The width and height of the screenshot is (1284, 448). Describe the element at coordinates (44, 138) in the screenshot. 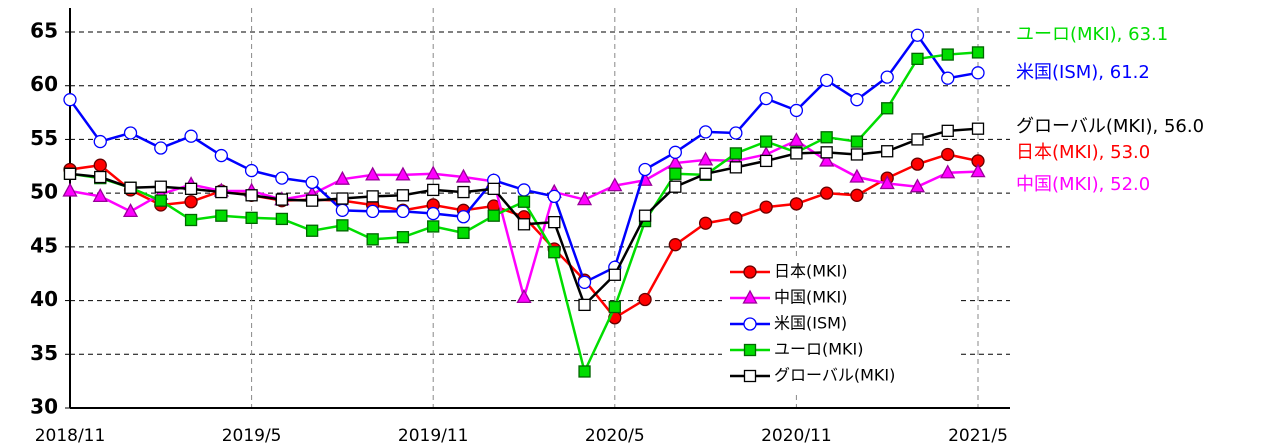

I see `y-tick-label: 55` at that location.